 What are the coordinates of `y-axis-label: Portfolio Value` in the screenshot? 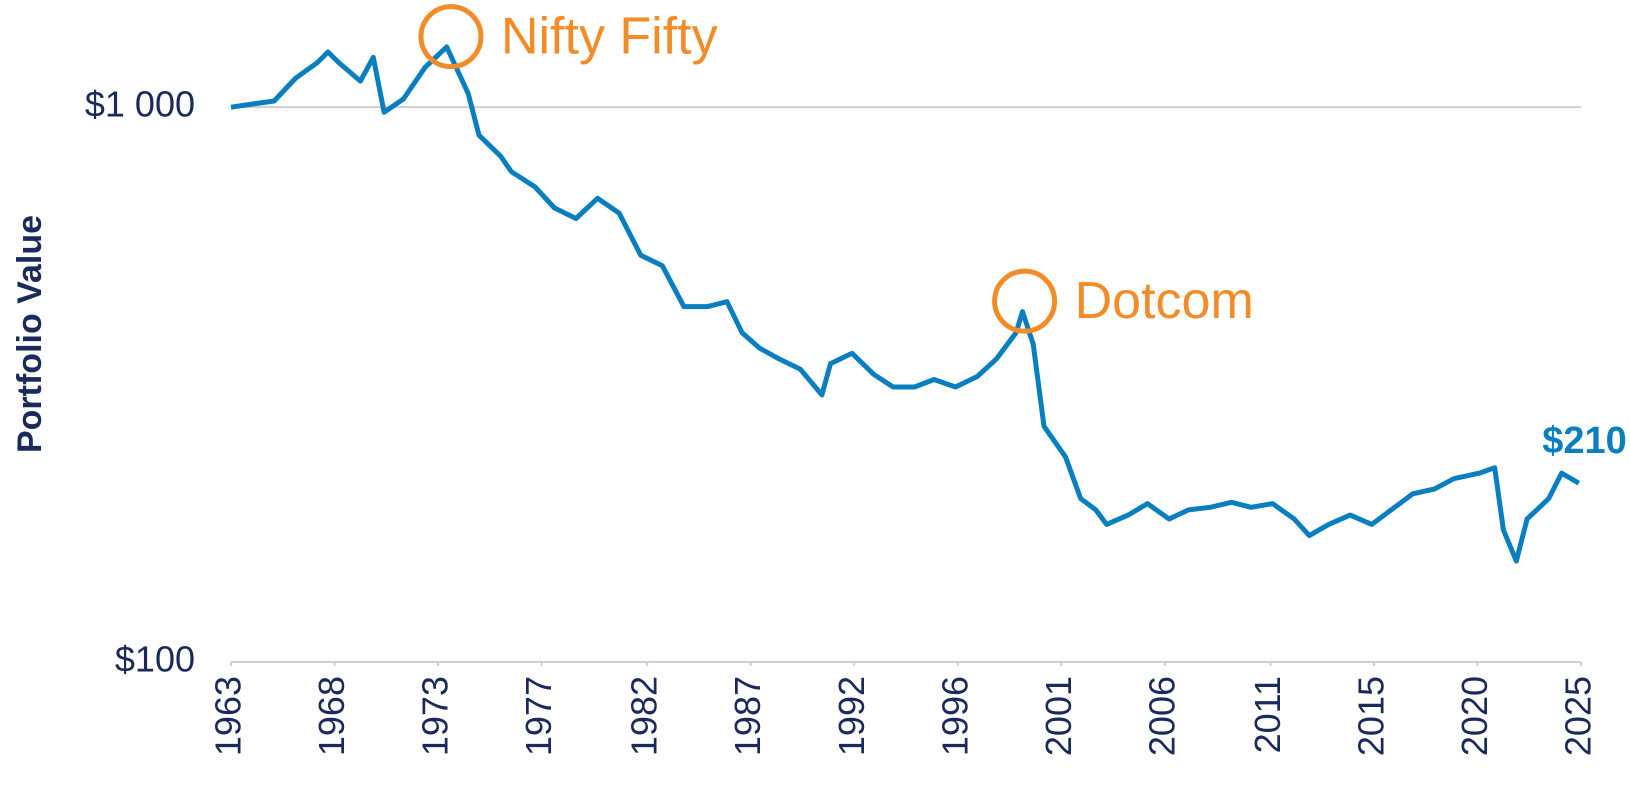 It's located at (30, 334).